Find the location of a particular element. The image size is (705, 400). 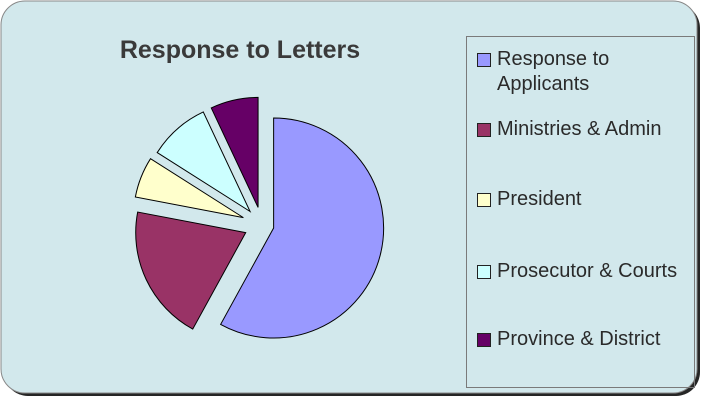

legend-item: Province & District is located at coordinates (584, 339).